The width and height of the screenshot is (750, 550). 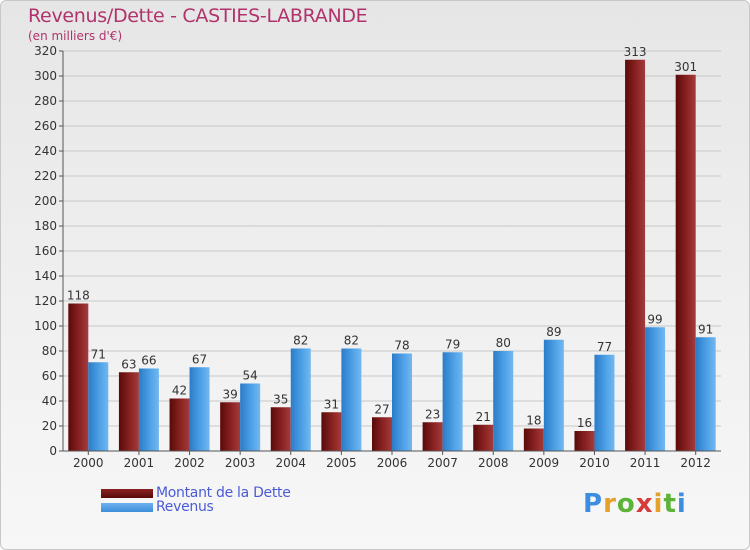 What do you see at coordinates (381, 409) in the screenshot?
I see `debt-value-label: 27` at bounding box center [381, 409].